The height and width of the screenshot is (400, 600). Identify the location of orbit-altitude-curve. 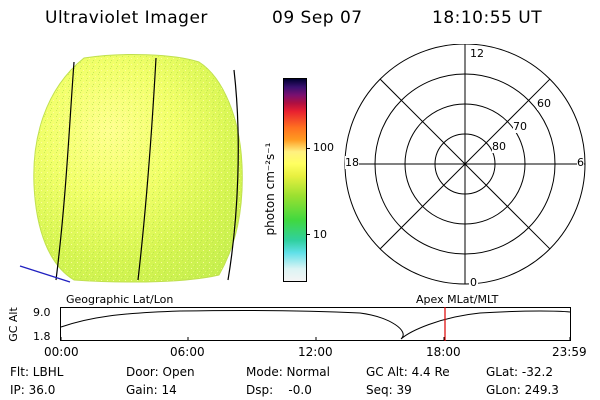
(315, 324).